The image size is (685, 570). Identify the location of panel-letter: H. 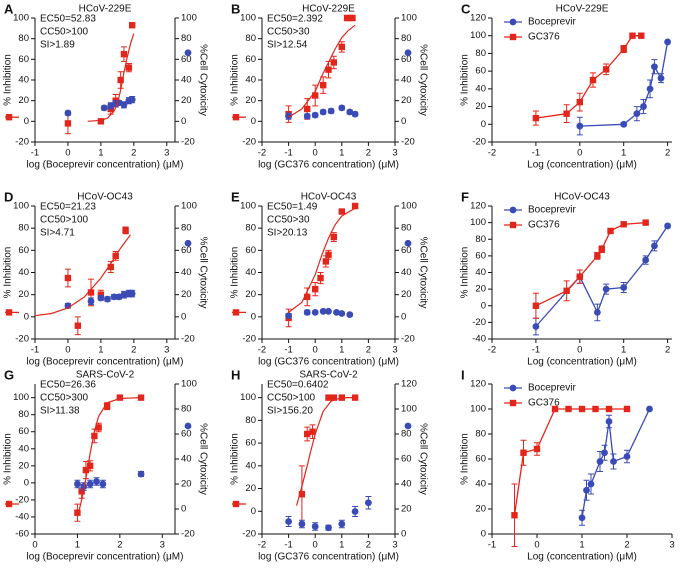
(235, 374).